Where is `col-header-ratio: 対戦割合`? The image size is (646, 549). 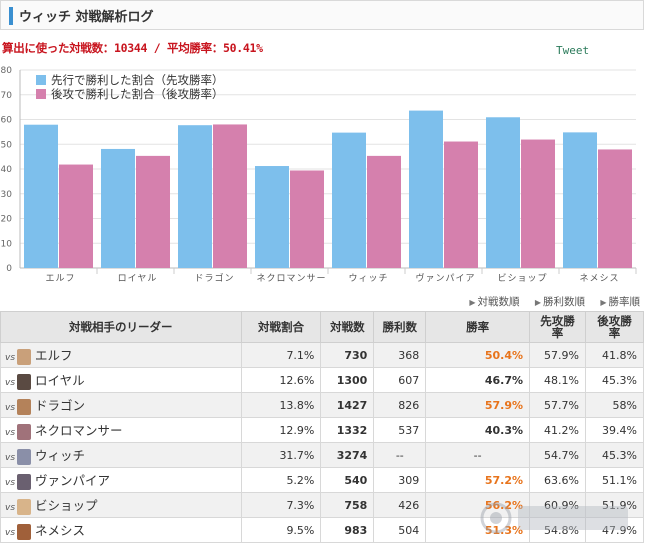
col-header-ratio: 対戦割合 is located at coordinates (281, 327).